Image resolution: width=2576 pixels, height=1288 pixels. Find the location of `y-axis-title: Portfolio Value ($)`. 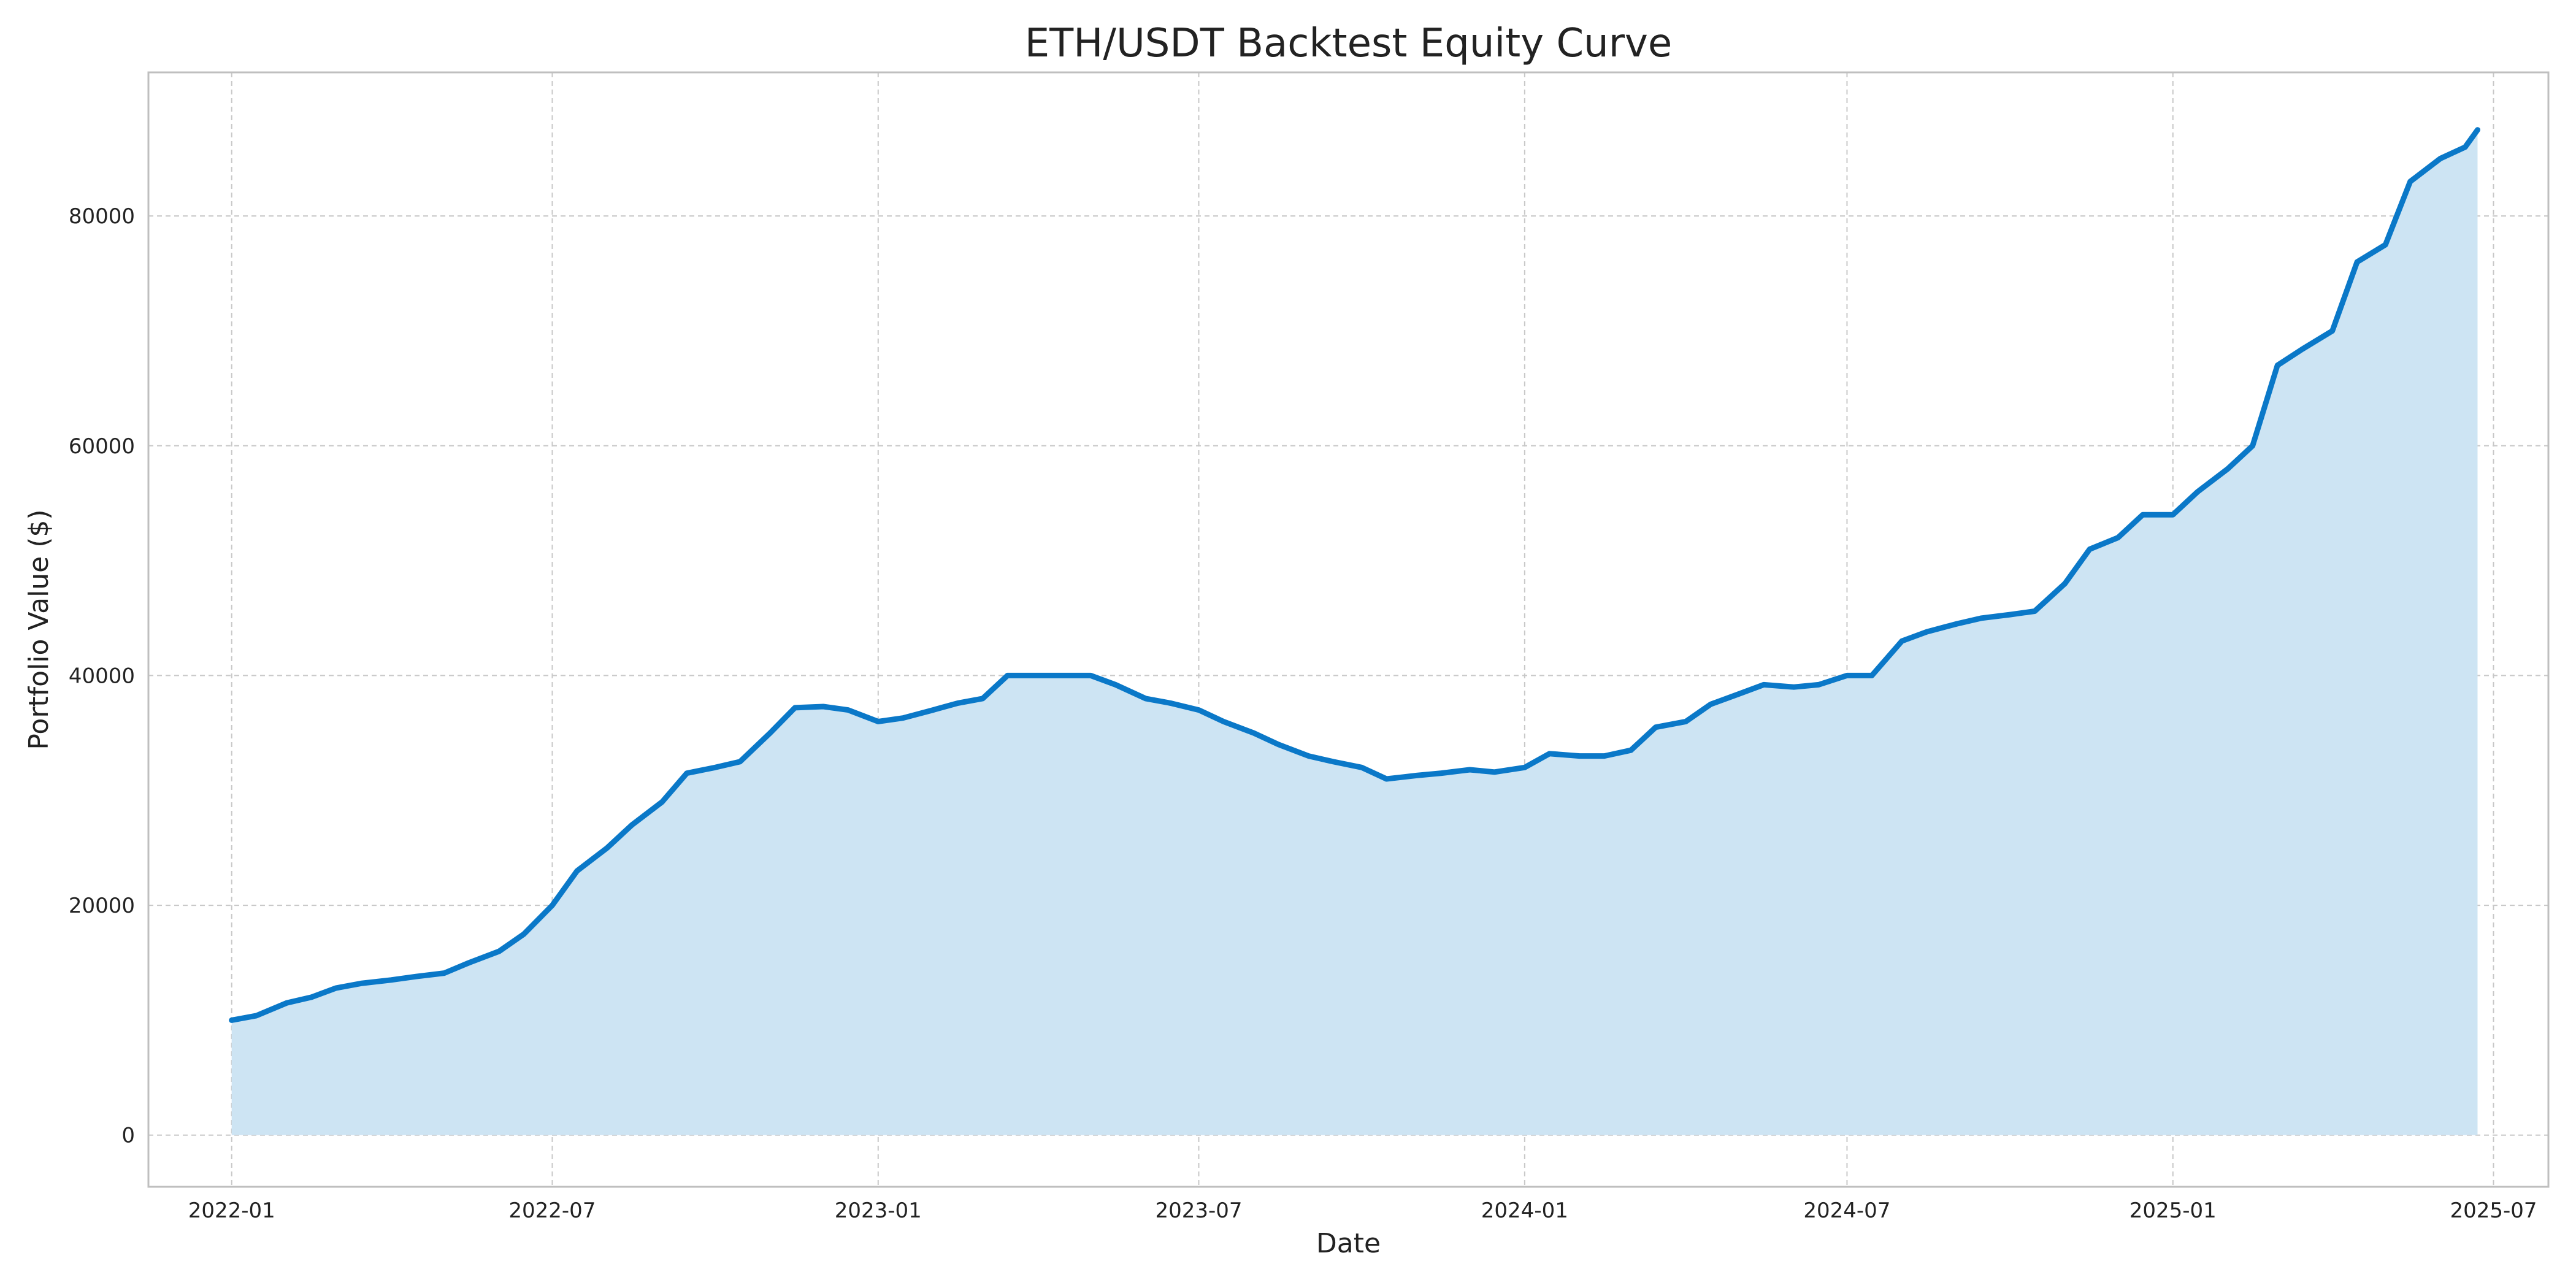

y-axis-title: Portfolio Value ($) is located at coordinates (39, 629).